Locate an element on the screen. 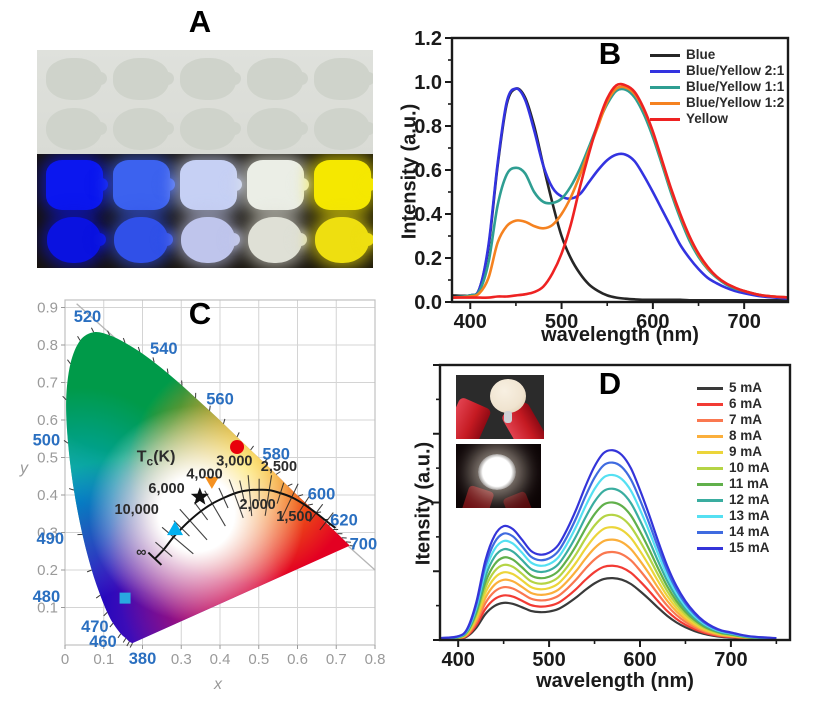 The width and height of the screenshot is (836, 706). panel-d-ylabel: Itensity (a.u.) is located at coordinates (423, 503).